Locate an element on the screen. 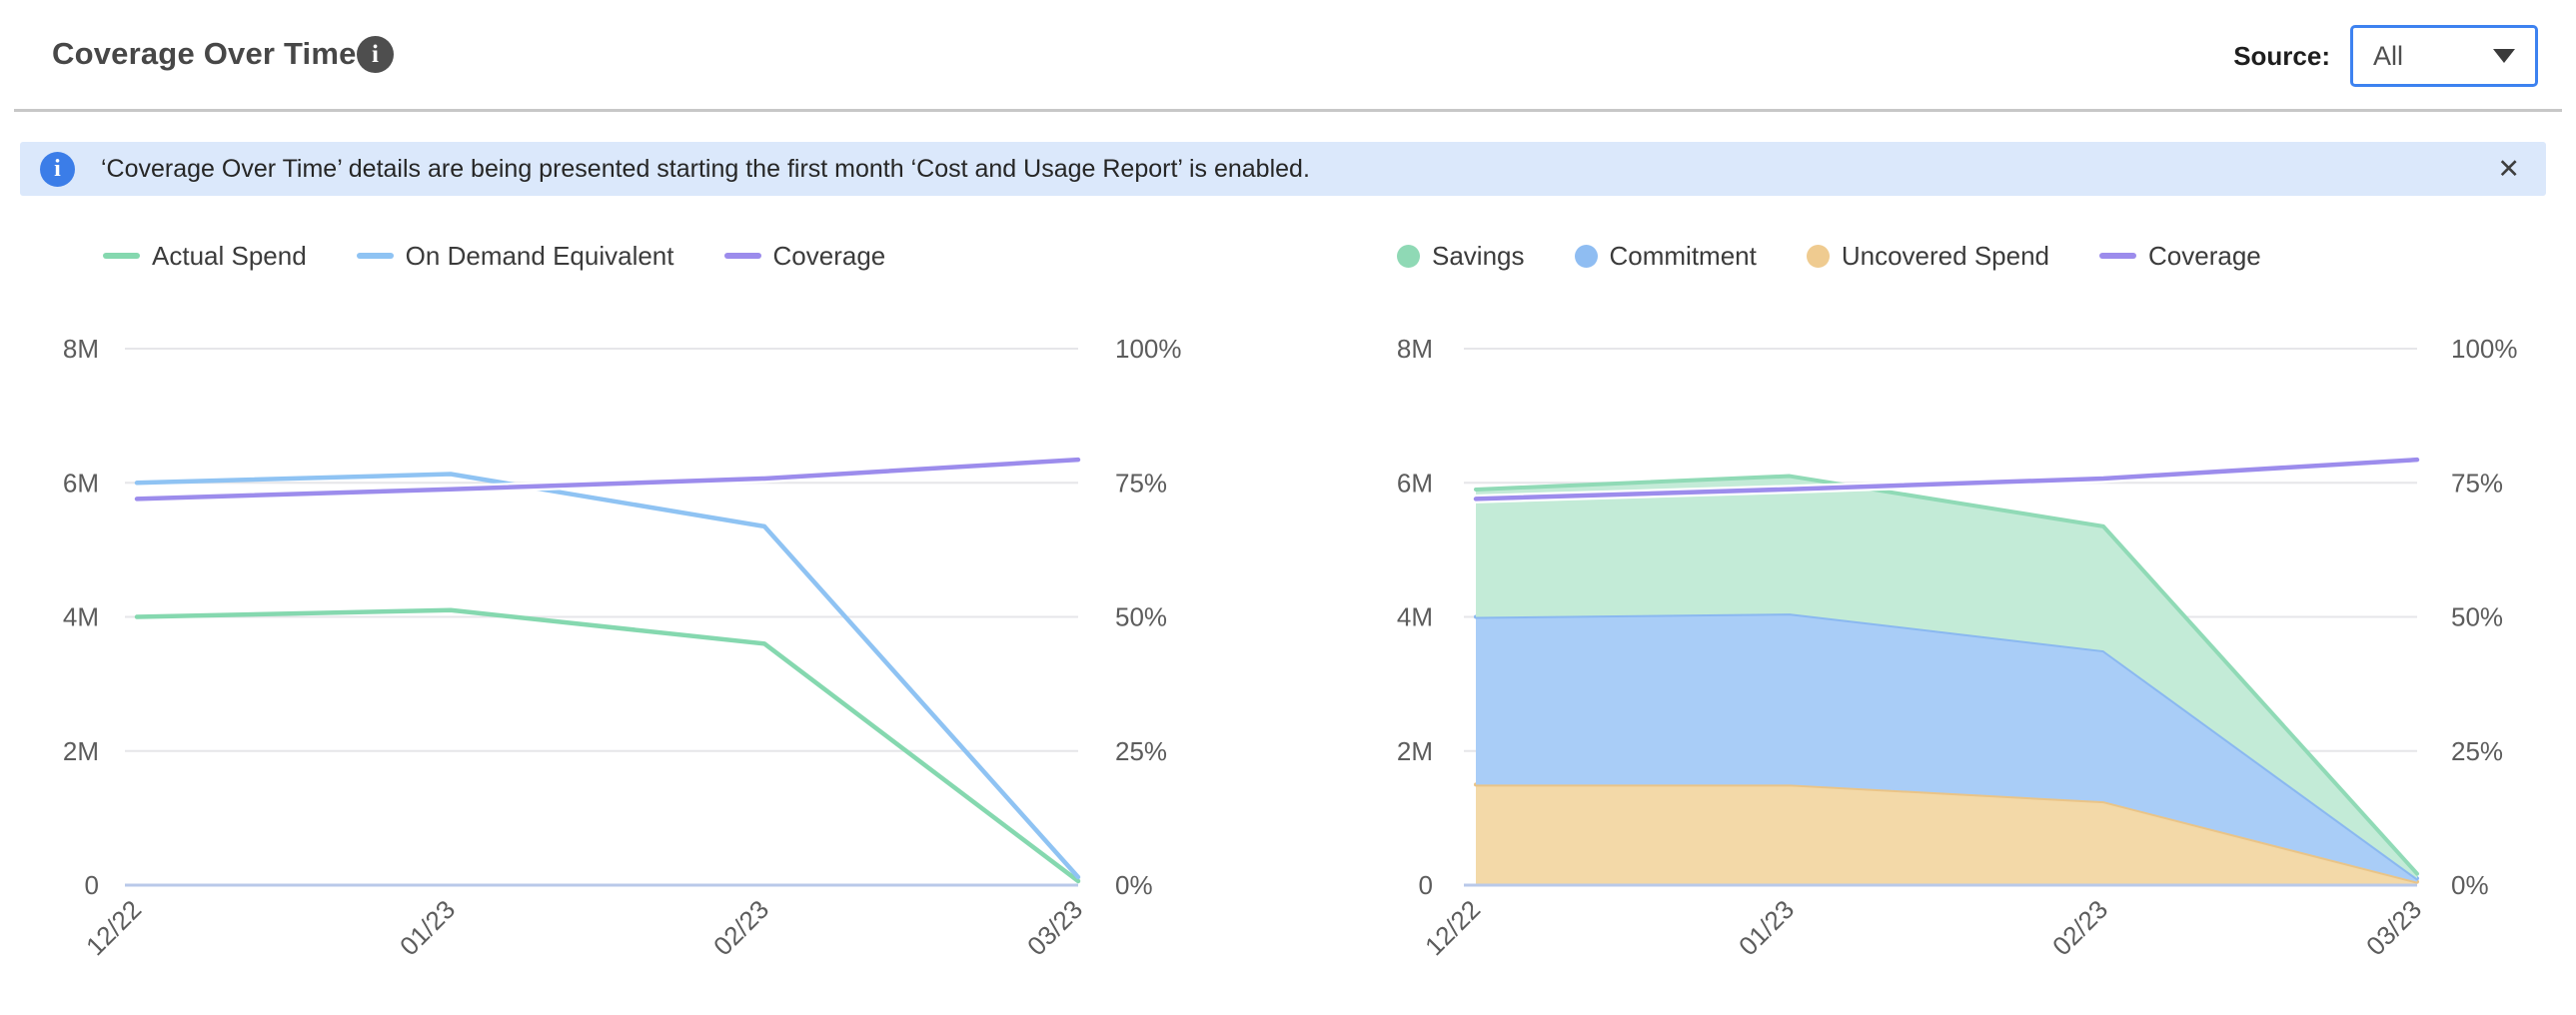 This screenshot has width=2576, height=1015. legend-item-on-demand-equivalent: On Demand Equivalent is located at coordinates (515, 256).